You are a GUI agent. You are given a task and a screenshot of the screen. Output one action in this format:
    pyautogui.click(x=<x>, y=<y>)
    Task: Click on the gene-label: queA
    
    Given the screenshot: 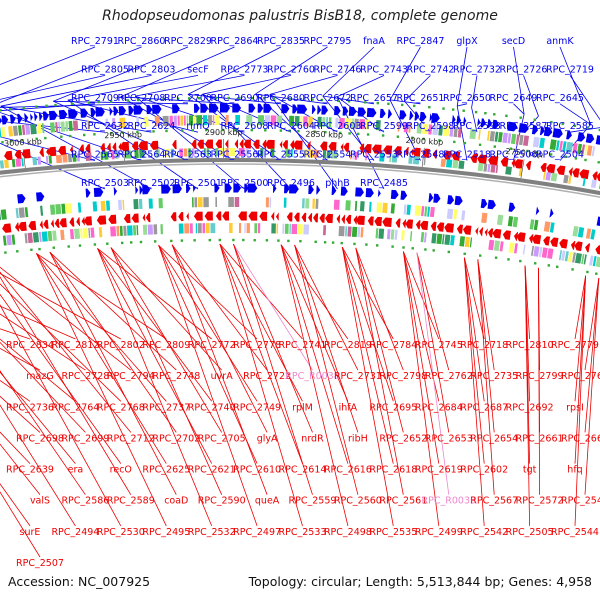 What is the action you would take?
    pyautogui.click(x=267, y=501)
    